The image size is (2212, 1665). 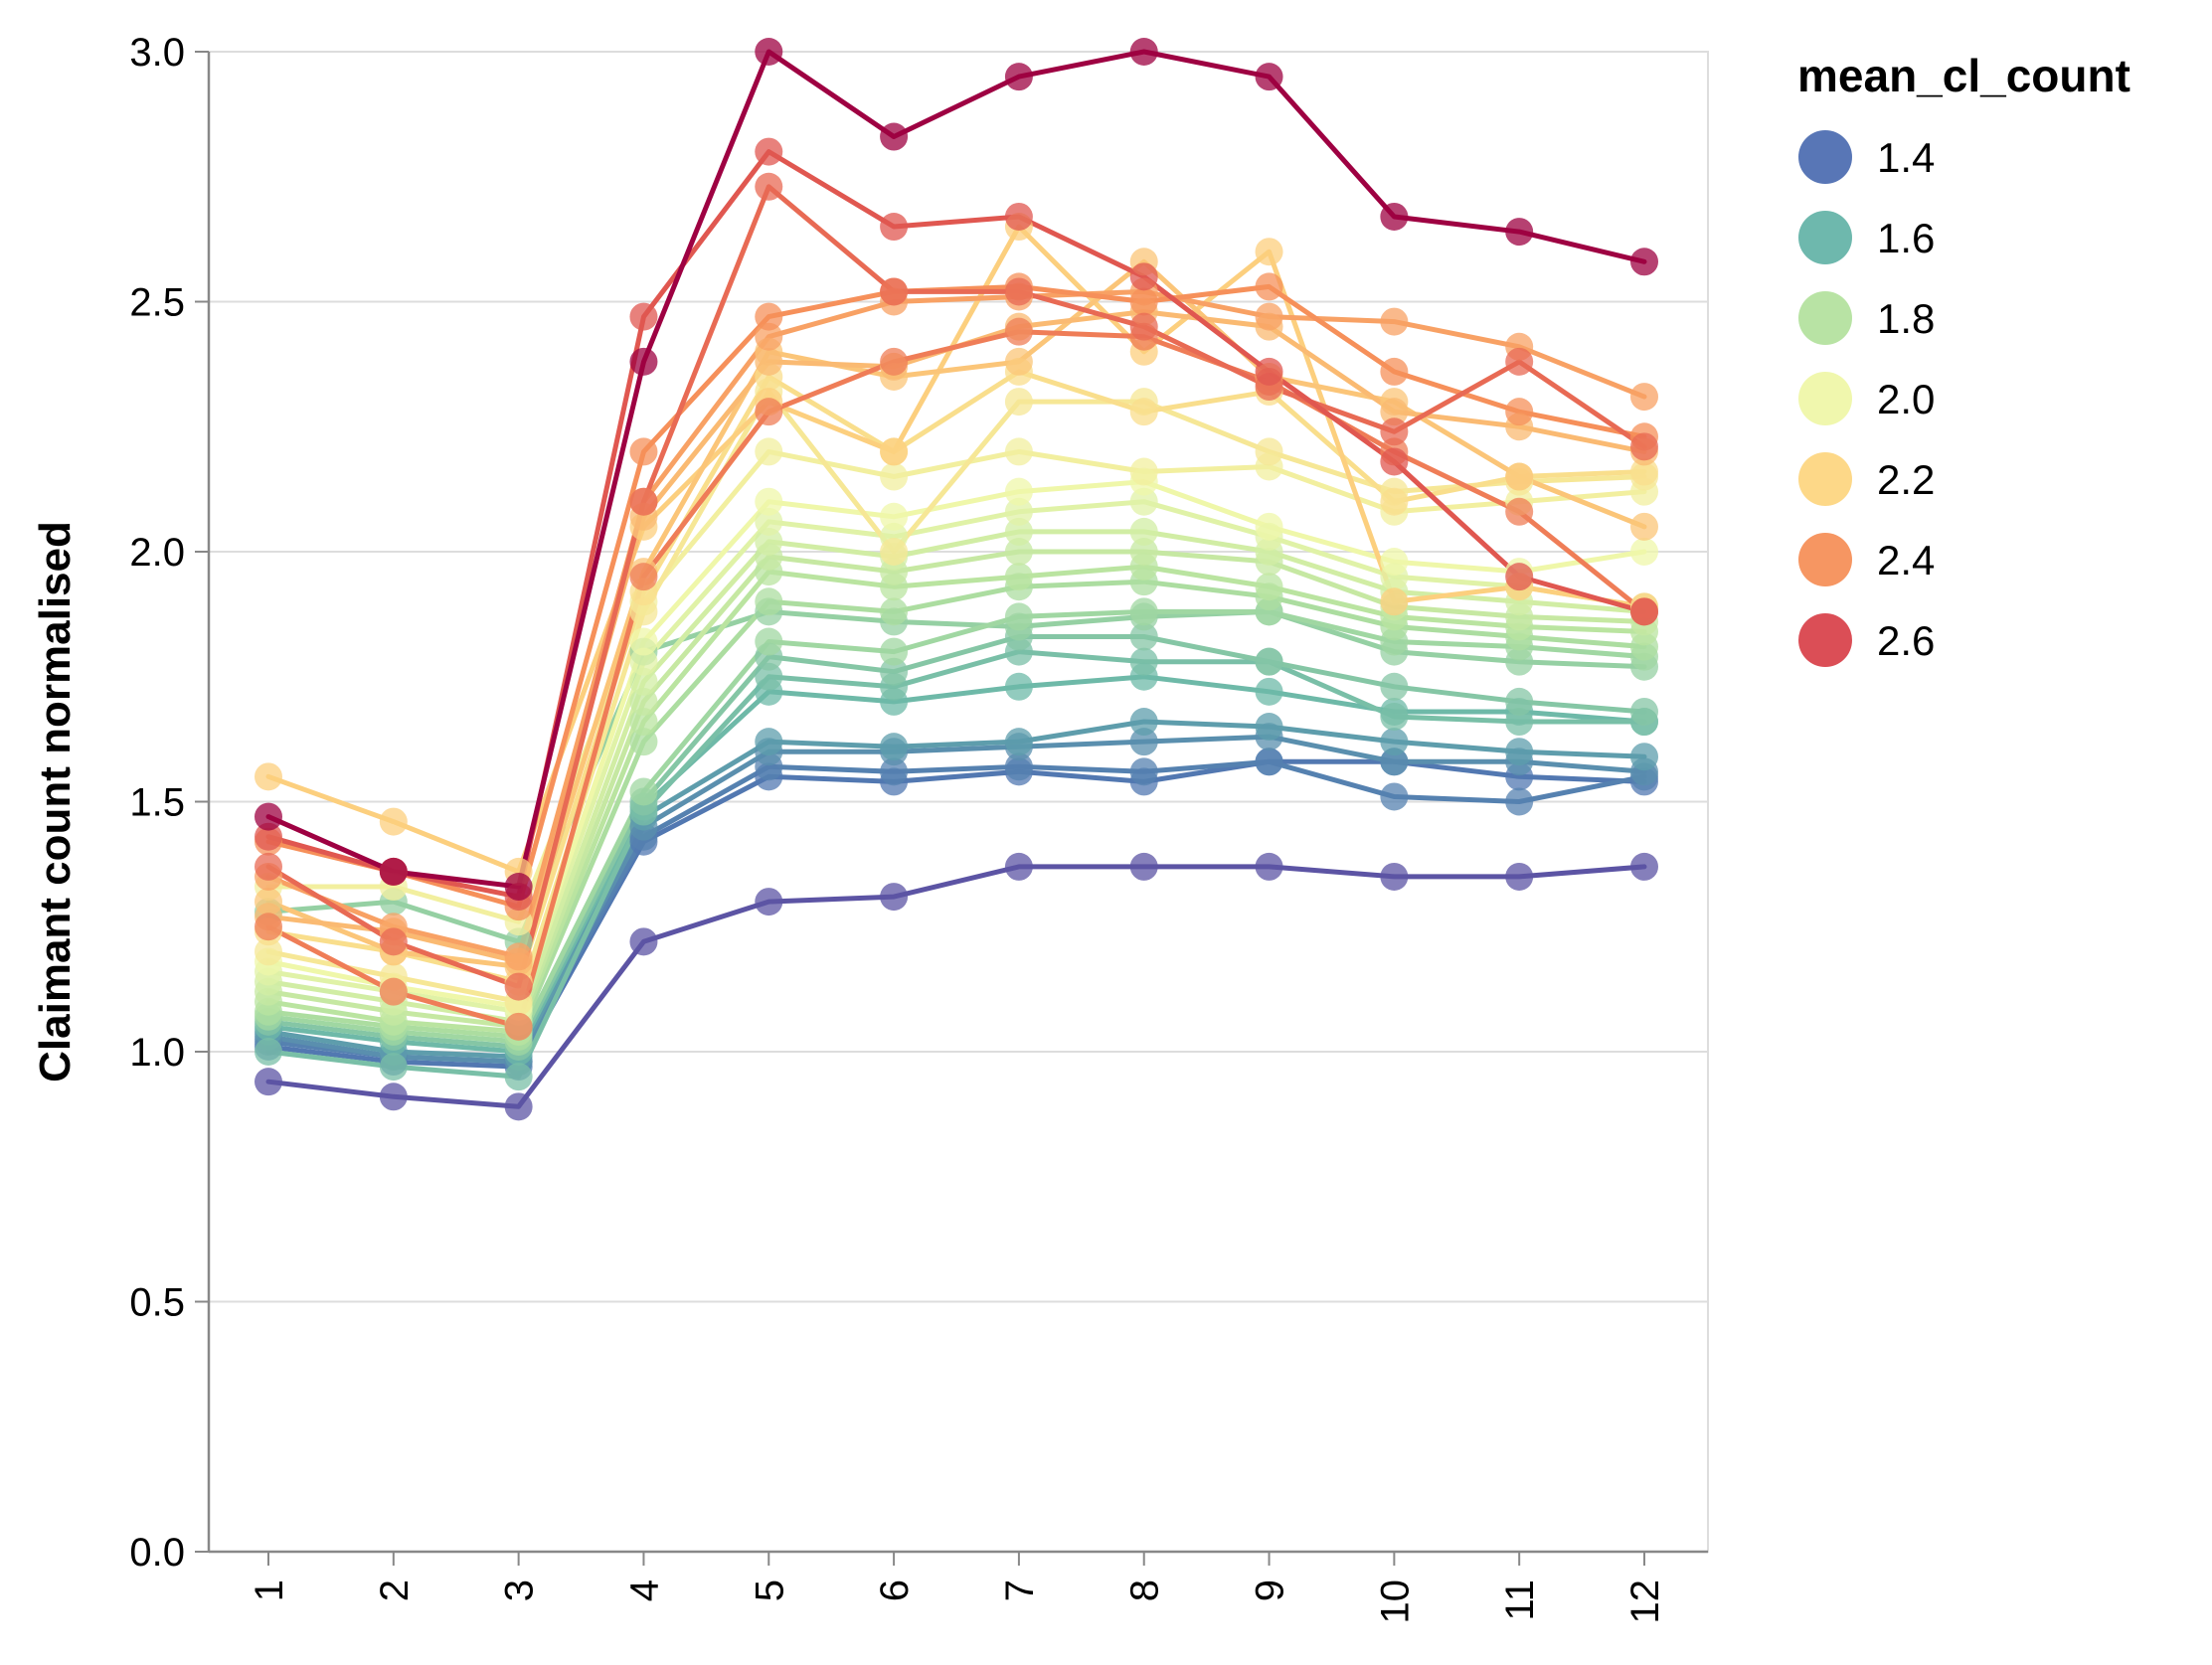 I want to click on legend-label: 2.4, so click(x=1906, y=560).